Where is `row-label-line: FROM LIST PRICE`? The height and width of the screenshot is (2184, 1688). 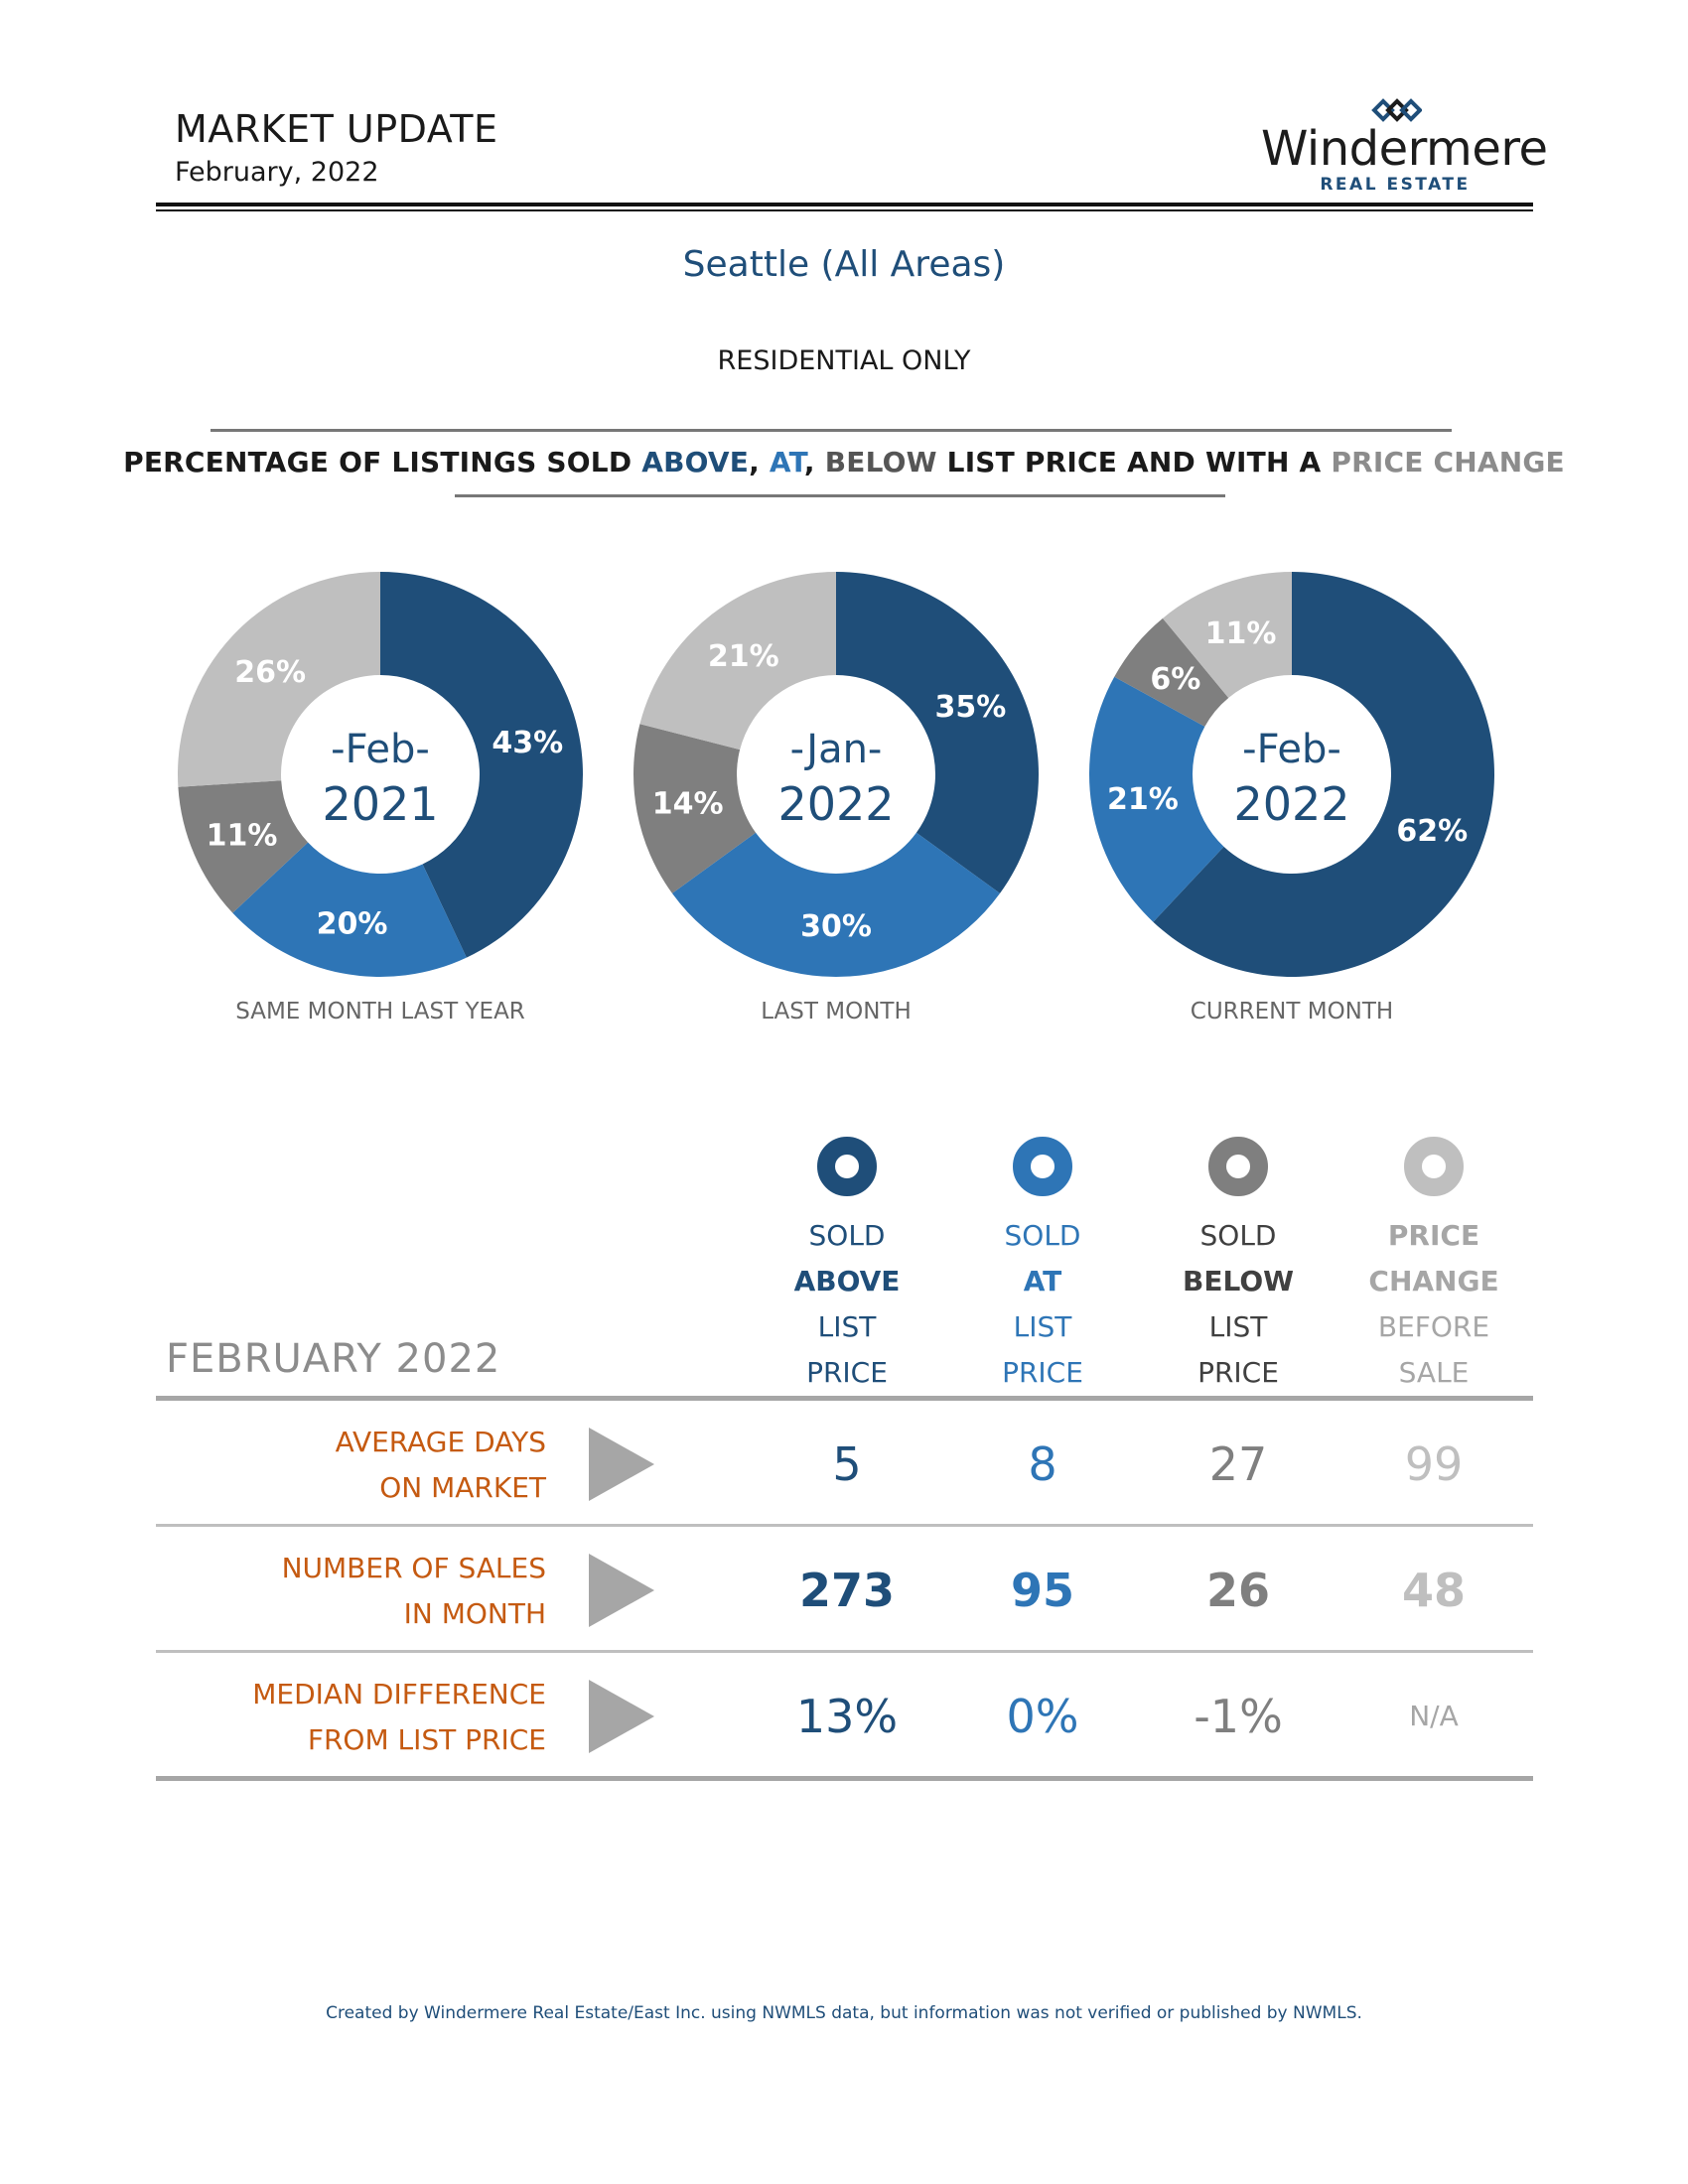
row-label-line: FROM LIST PRICE is located at coordinates (426, 1739).